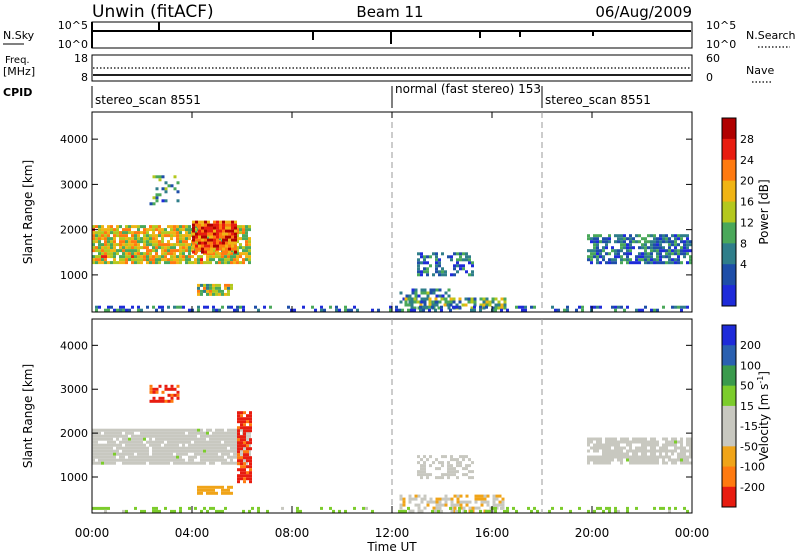 This screenshot has width=800, height=554. Describe the element at coordinates (750, 365) in the screenshot. I see `colorbar-tick-label: 100` at that location.